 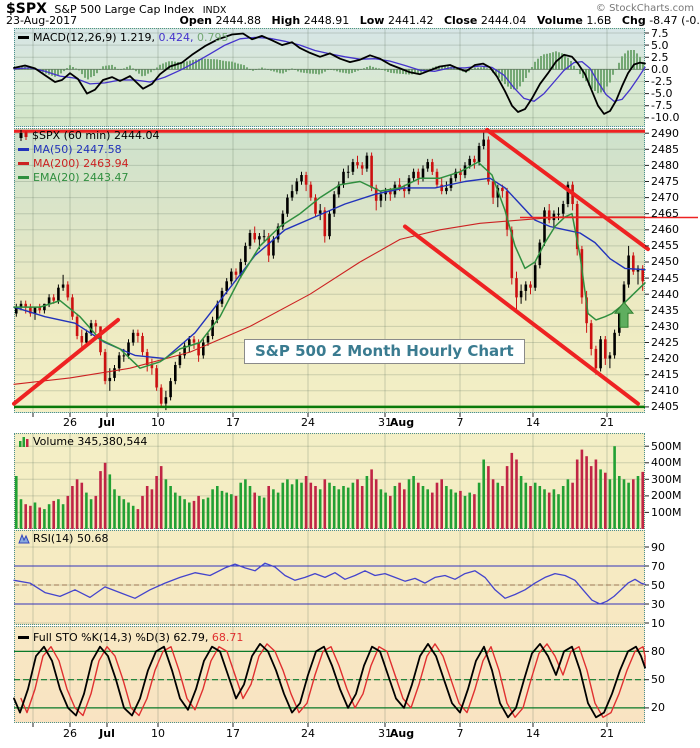 What do you see at coordinates (26, 9) in the screenshot?
I see `ticker-symbol: $SPX` at bounding box center [26, 9].